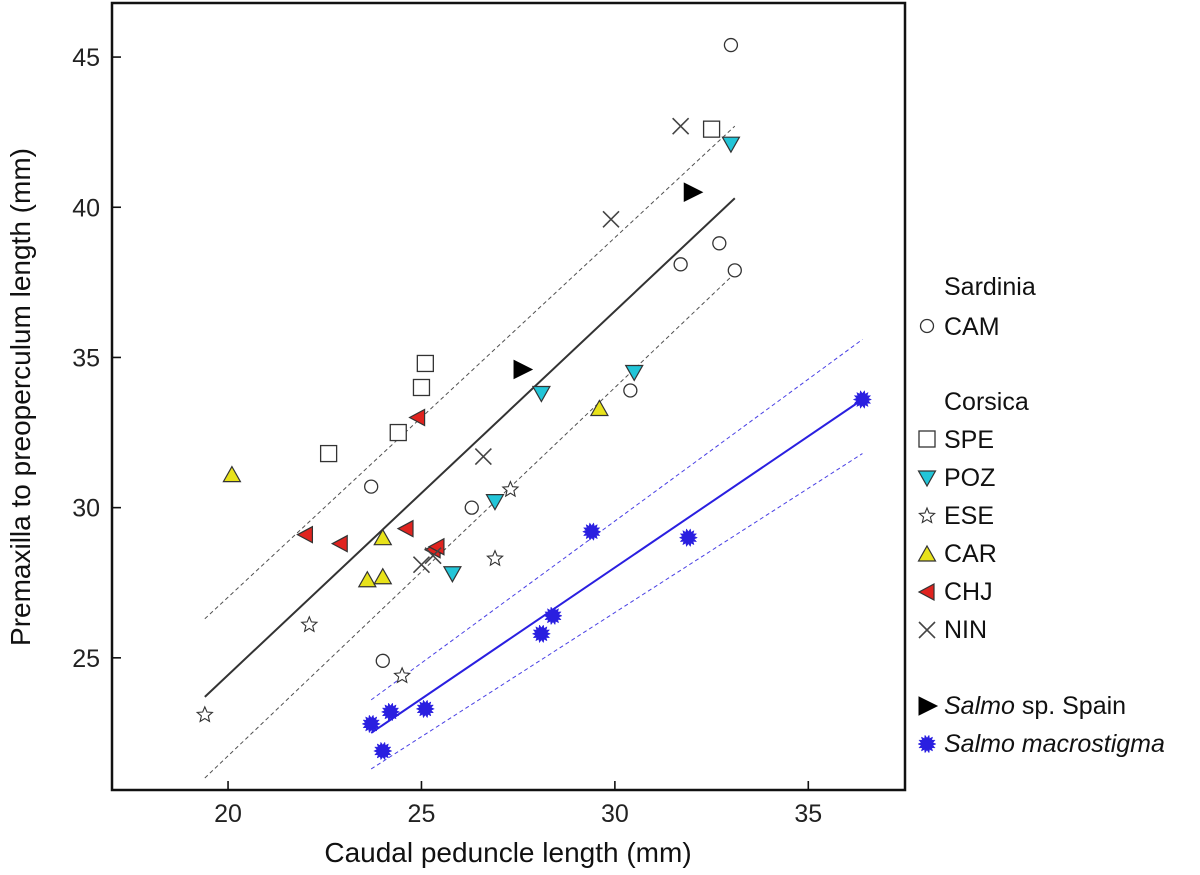 Image resolution: width=1200 pixels, height=875 pixels. Describe the element at coordinates (1035, 706) in the screenshot. I see `legend-label-salmo-spain: Salmo sp. Spain` at that location.